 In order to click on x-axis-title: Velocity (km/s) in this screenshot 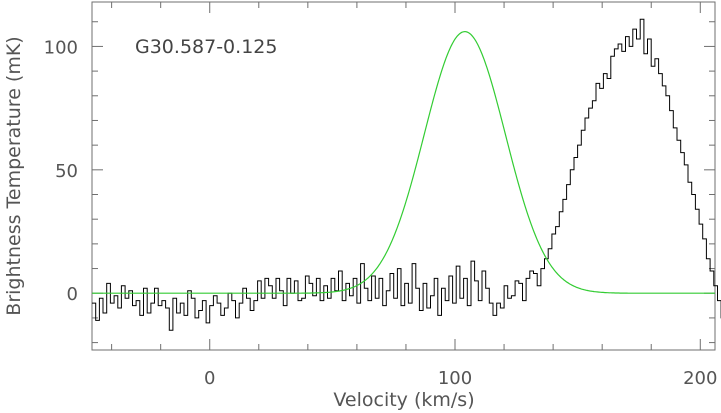, I will do `click(403, 400)`.